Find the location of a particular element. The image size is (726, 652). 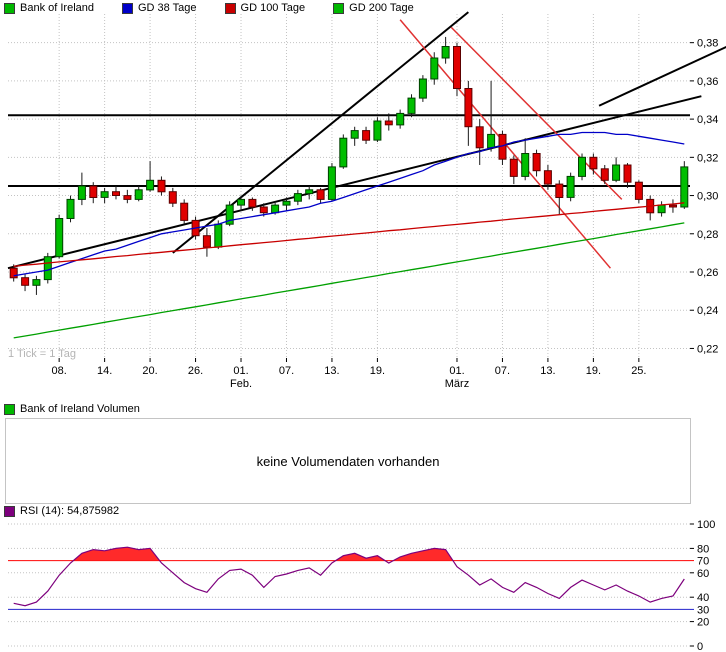

svg-text: 100 is located at coordinates (706, 525).